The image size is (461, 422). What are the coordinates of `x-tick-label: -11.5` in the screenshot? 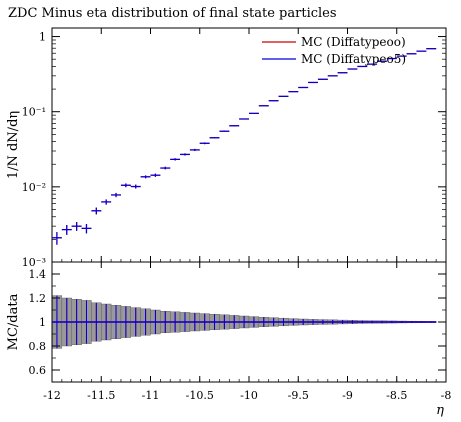 It's located at (101, 395).